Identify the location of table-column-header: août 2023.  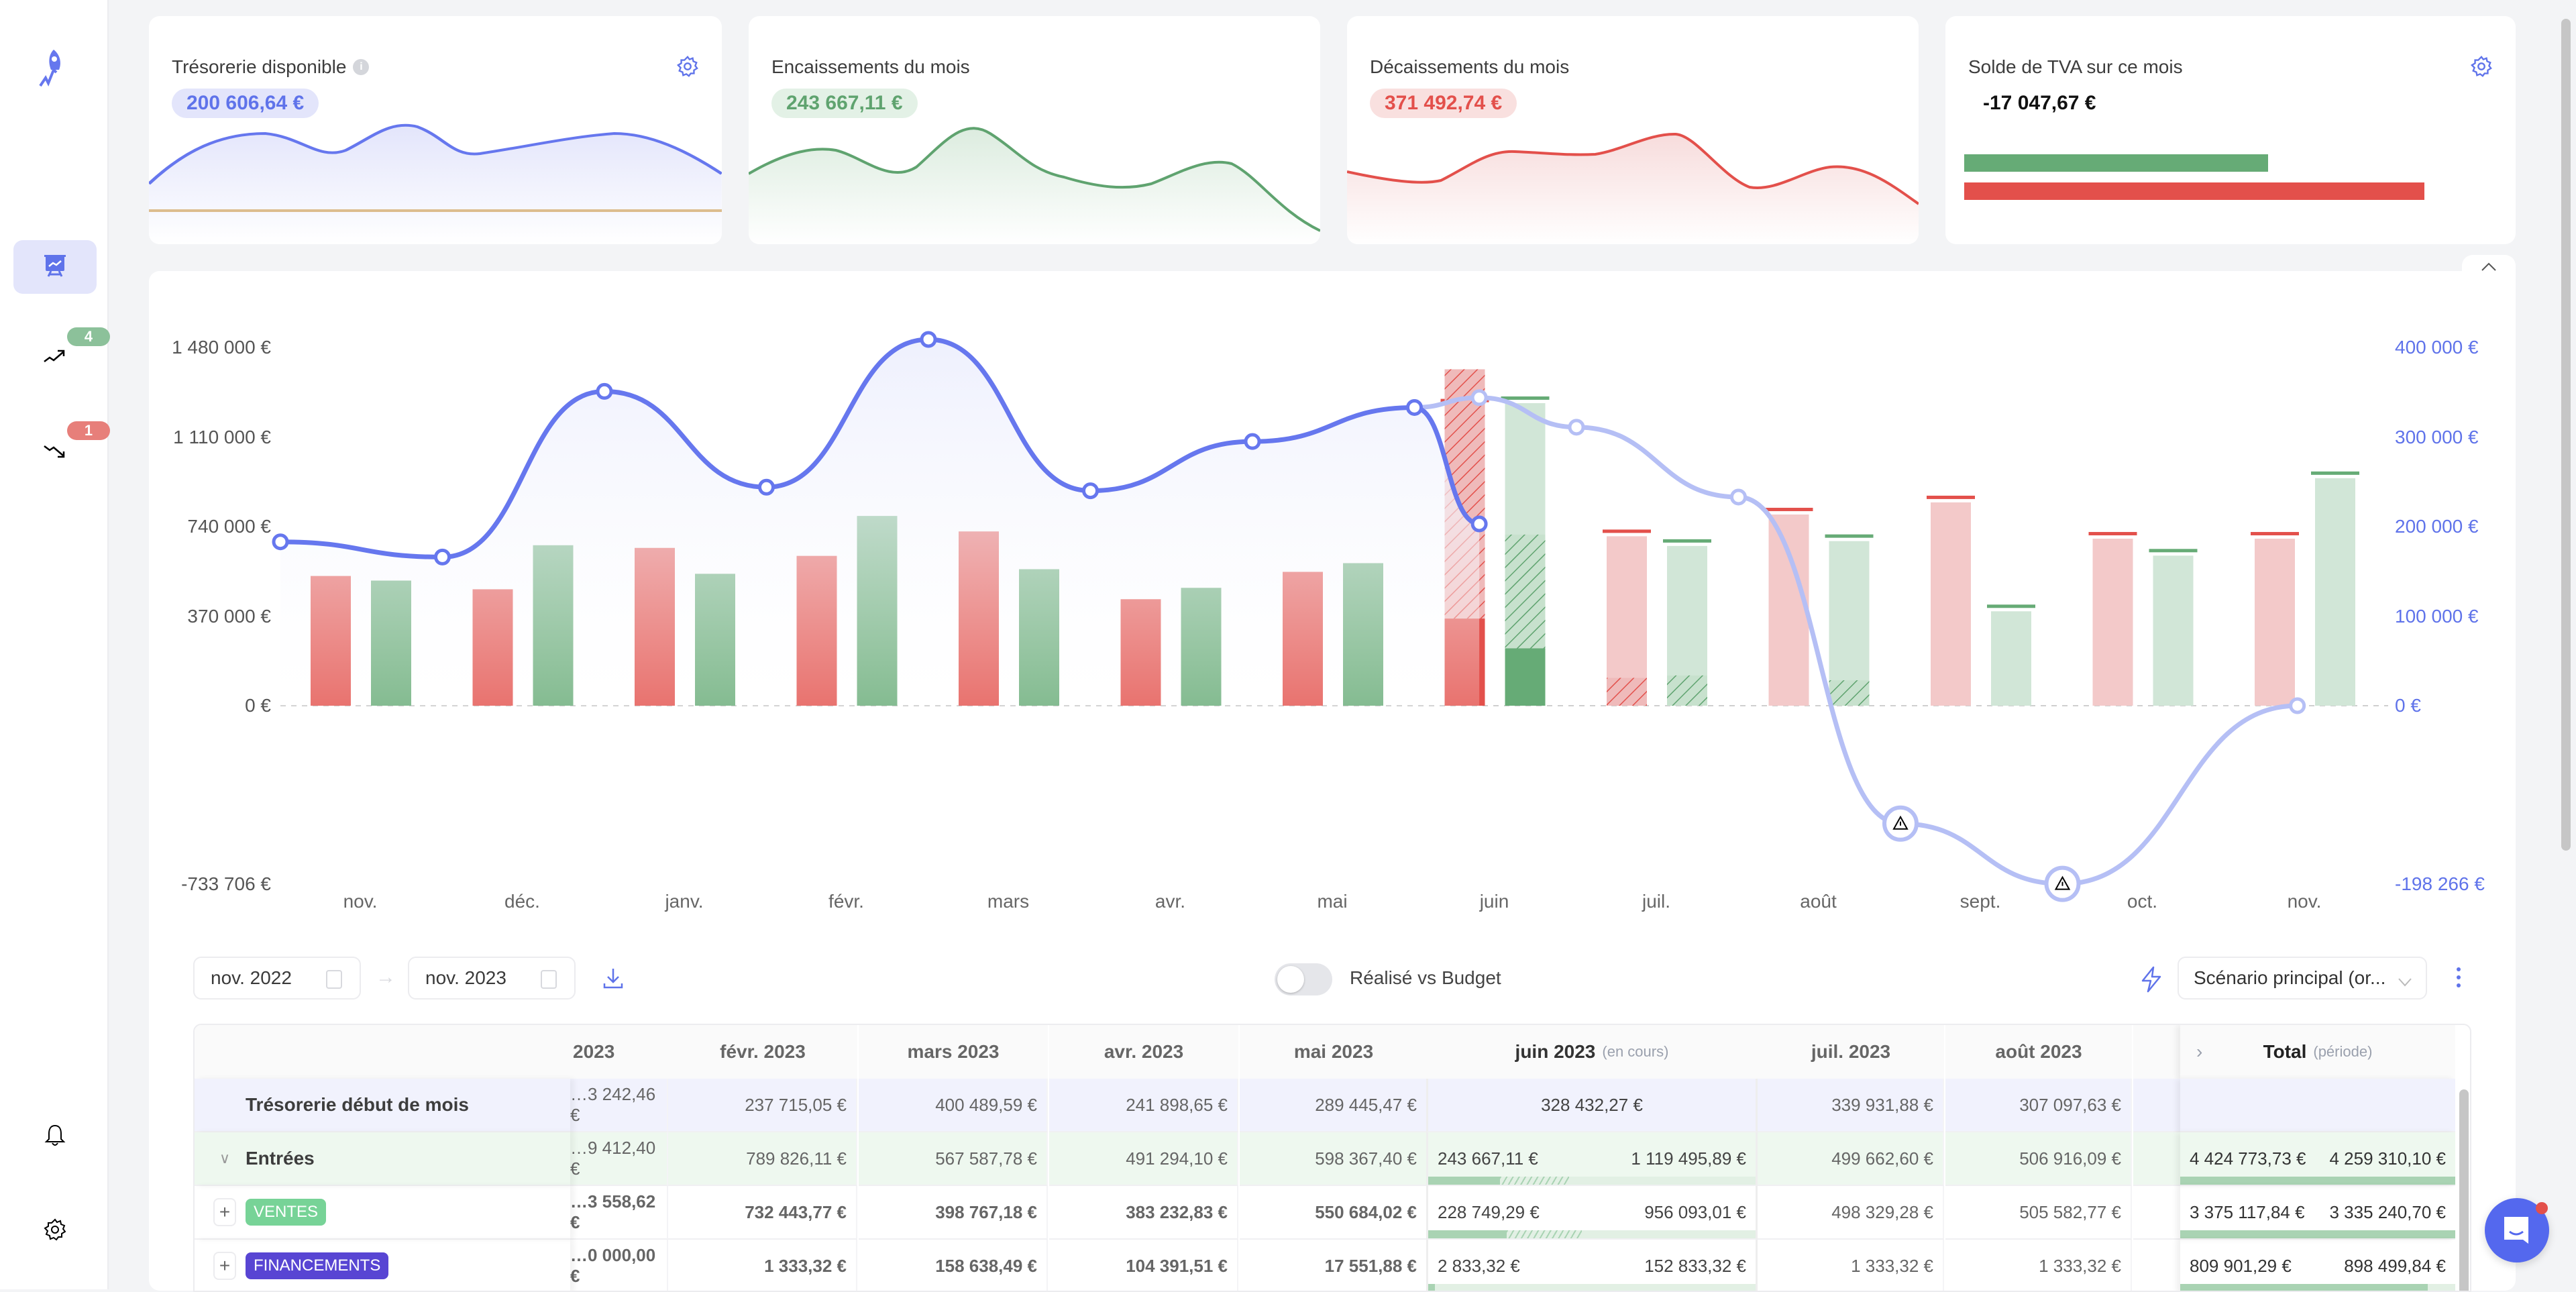
(2038, 1052).